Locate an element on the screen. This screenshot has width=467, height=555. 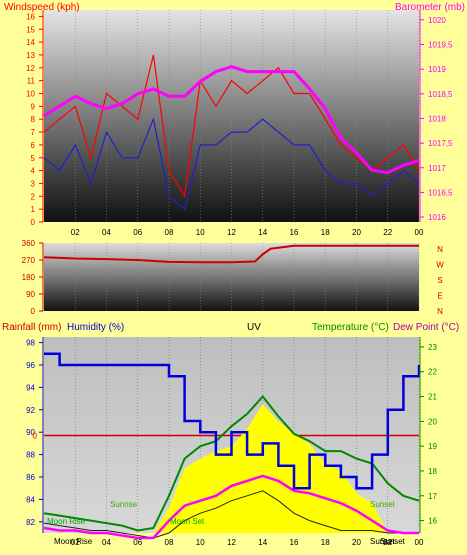
direction-y-tick-label: 180 is located at coordinates (29, 277).